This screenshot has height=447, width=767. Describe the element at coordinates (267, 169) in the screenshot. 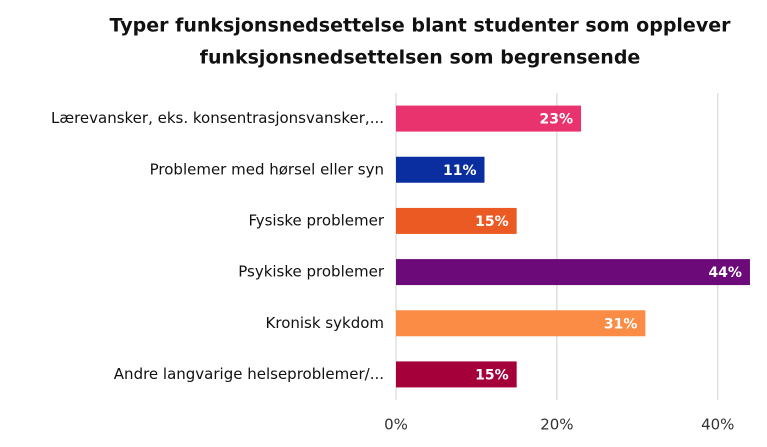

I see `y-tick-label: Problemer med hørsel eller syn` at that location.